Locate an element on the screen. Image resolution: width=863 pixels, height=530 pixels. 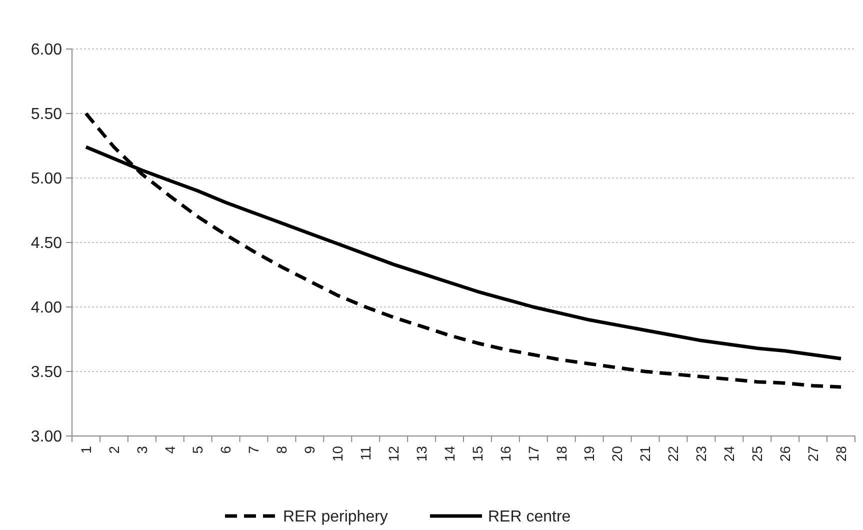
x-tick-label: 8 is located at coordinates (282, 450).